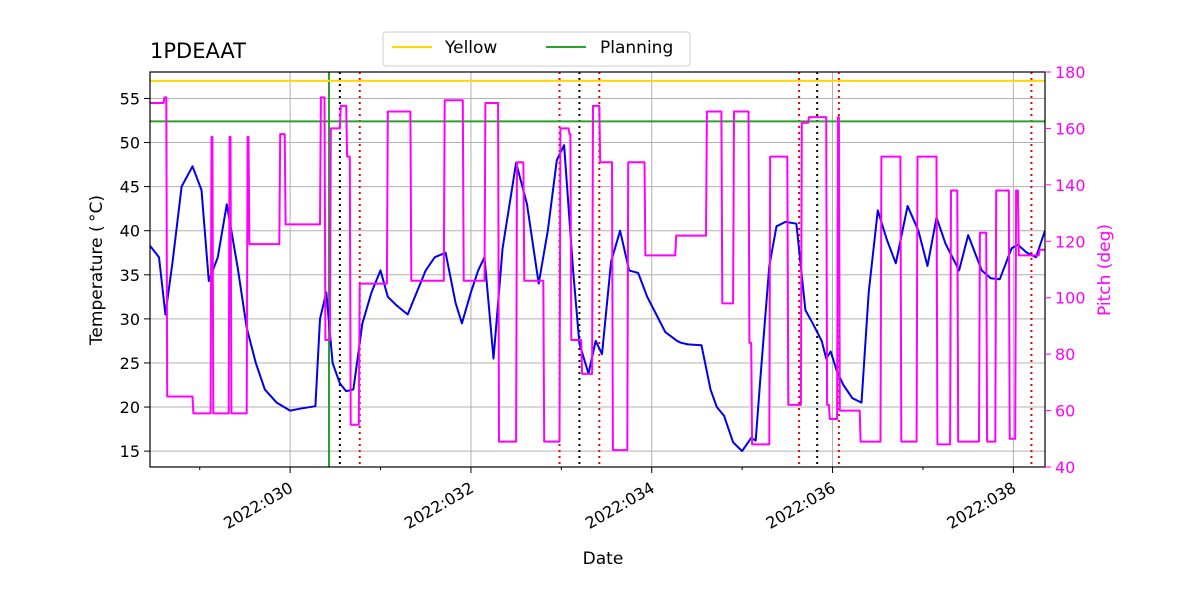 Image resolution: width=1200 pixels, height=600 pixels. I want to click on y-tick-label: 20, so click(130, 407).